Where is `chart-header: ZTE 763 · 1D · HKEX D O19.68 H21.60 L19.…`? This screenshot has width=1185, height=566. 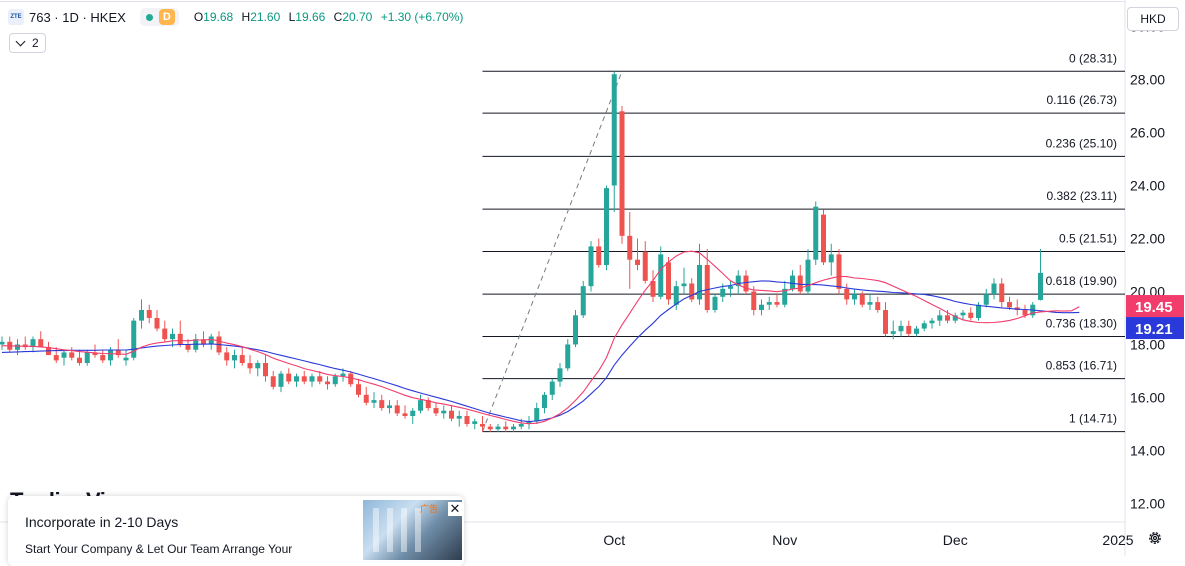 chart-header: ZTE 763 · 1D · HKEX D O19.68 H21.60 L19.… is located at coordinates (238, 17).